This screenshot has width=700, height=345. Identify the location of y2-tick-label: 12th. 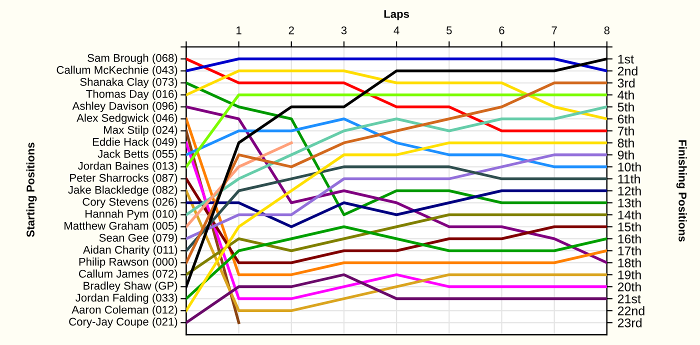
(629, 191).